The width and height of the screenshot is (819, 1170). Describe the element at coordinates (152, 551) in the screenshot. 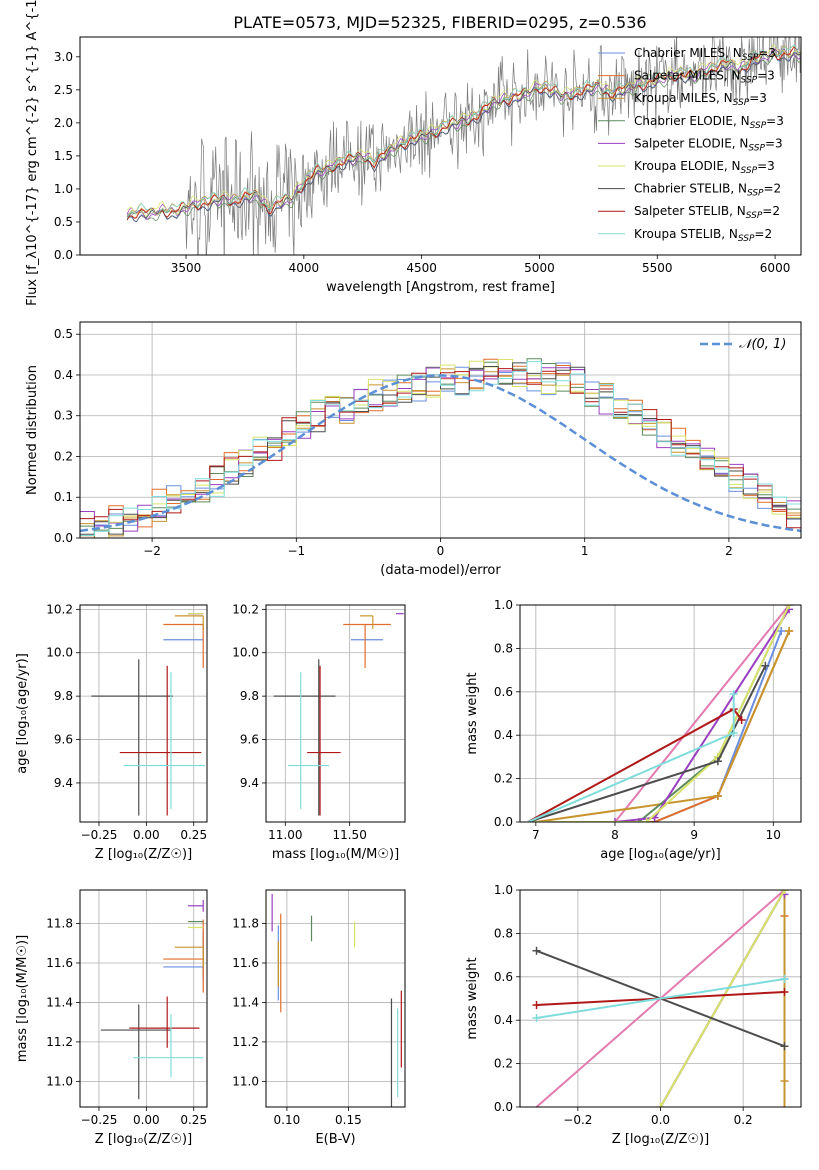

I see `x-tick-label: −2` at that location.